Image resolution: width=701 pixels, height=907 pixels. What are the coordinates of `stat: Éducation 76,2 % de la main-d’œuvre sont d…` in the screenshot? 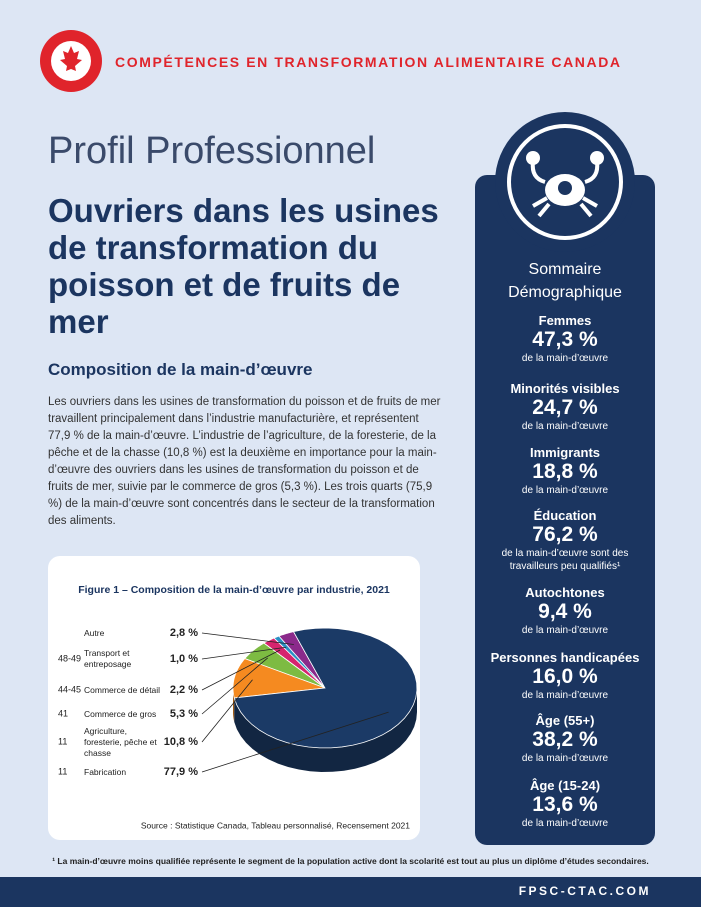 It's located at (565, 540).